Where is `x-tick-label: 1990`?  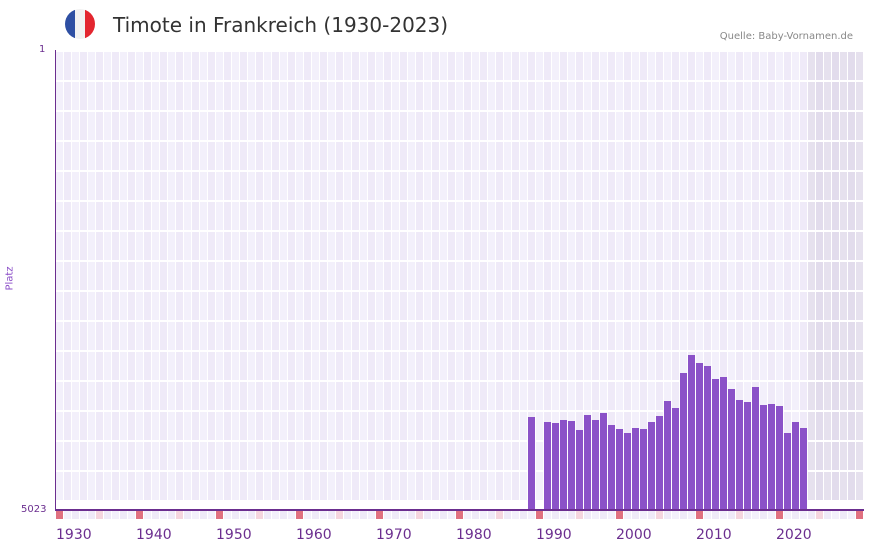 x-tick-label: 1990 is located at coordinates (554, 535).